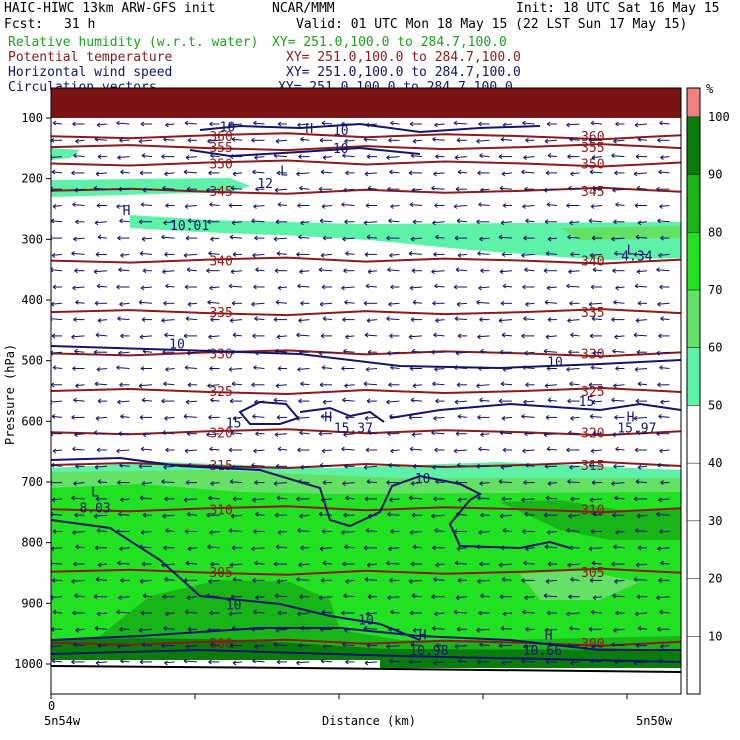 This screenshot has height=740, width=740. Describe the element at coordinates (358, 711) in the screenshot. I see `distance-axis: 0 5n54w 5n50w Distance (km)` at that location.